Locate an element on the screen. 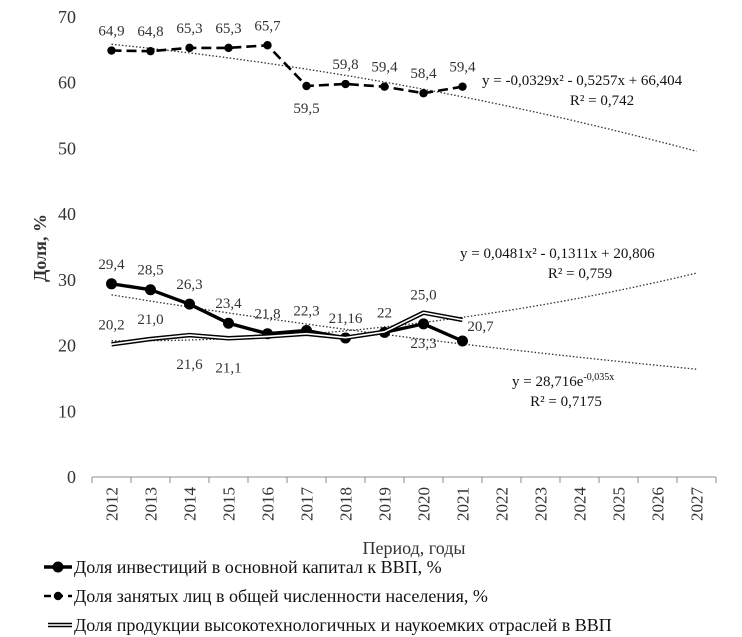  data-label: 26,3 is located at coordinates (189, 285).